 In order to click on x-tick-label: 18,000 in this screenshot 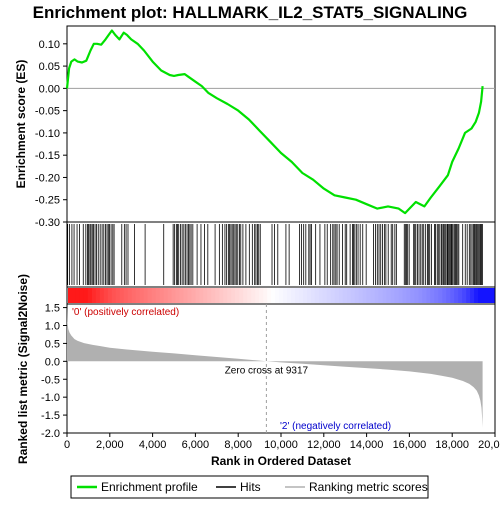, I will do `click(452, 445)`.